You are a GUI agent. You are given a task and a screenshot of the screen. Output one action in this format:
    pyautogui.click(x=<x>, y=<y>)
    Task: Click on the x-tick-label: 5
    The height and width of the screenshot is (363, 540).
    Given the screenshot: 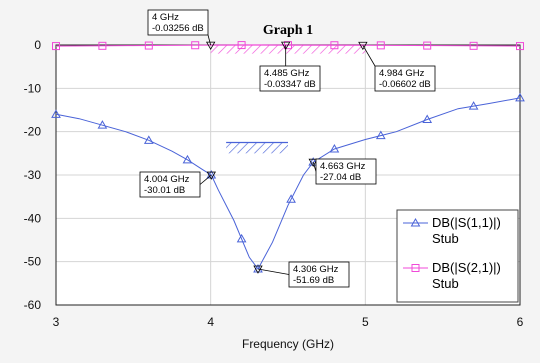 What is the action you would take?
    pyautogui.click(x=365, y=322)
    